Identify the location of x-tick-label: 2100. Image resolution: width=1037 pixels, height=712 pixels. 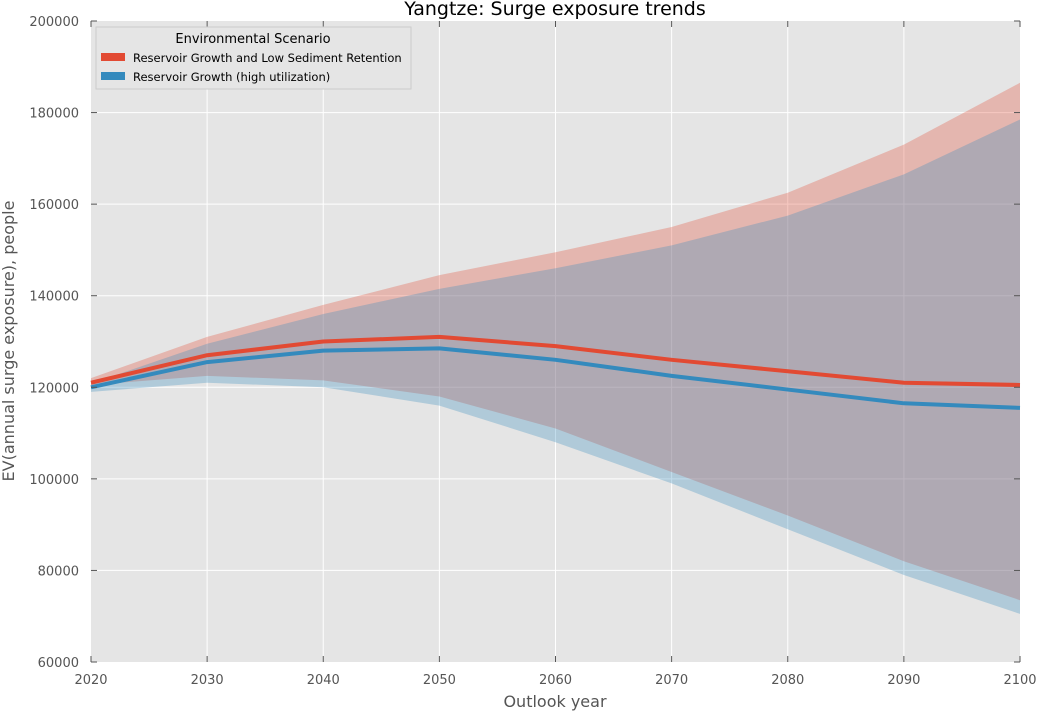
(1019, 680).